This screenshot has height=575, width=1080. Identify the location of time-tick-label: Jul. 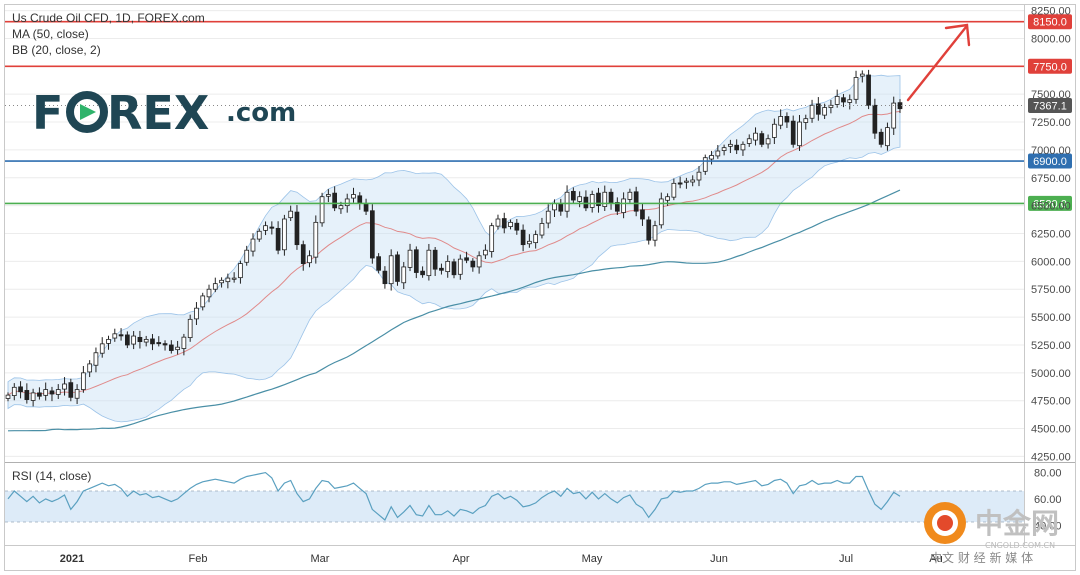
(846, 559).